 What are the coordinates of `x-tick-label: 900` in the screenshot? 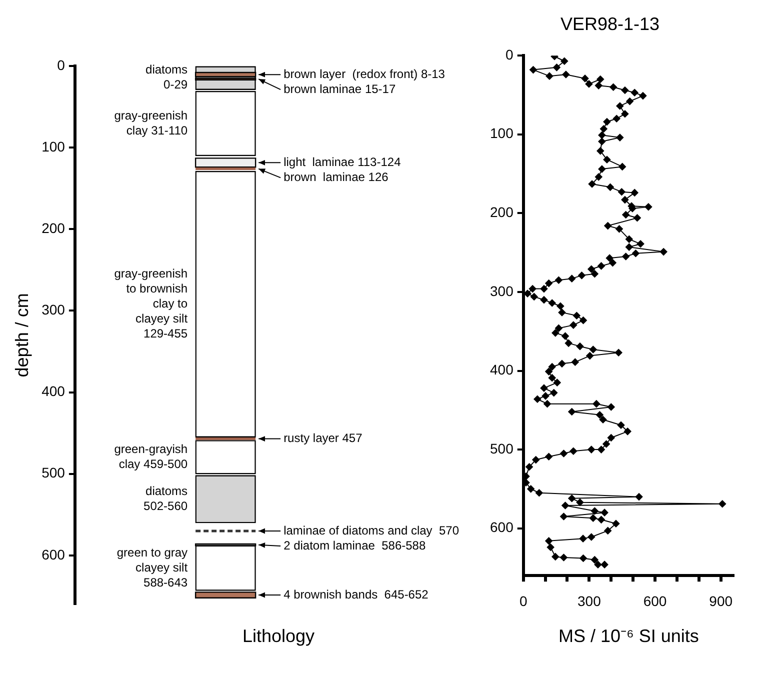 It's located at (721, 600).